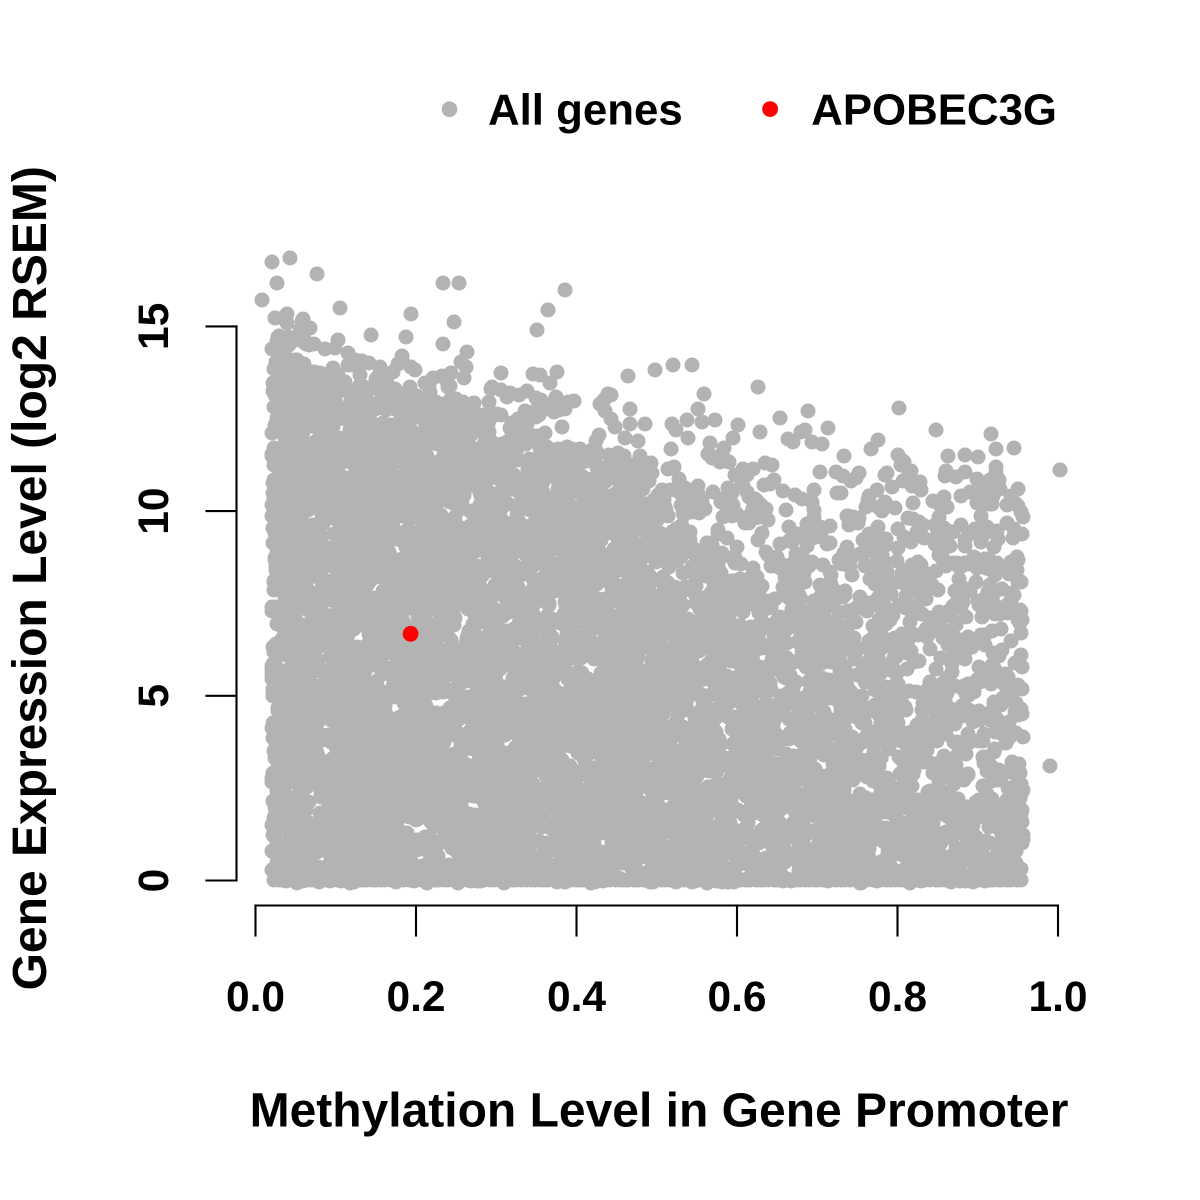 This screenshot has height=1200, width=1200. What do you see at coordinates (154, 326) in the screenshot?
I see `svg-text: 15` at bounding box center [154, 326].